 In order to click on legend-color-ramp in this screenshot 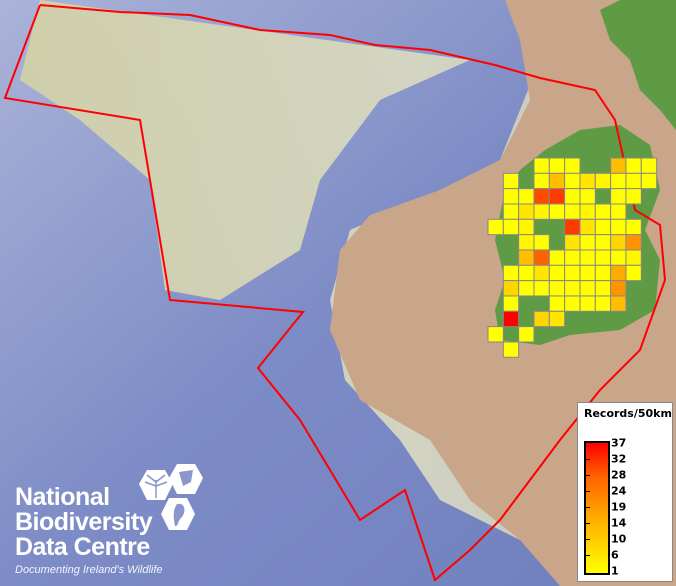, I will do `click(597, 508)`.